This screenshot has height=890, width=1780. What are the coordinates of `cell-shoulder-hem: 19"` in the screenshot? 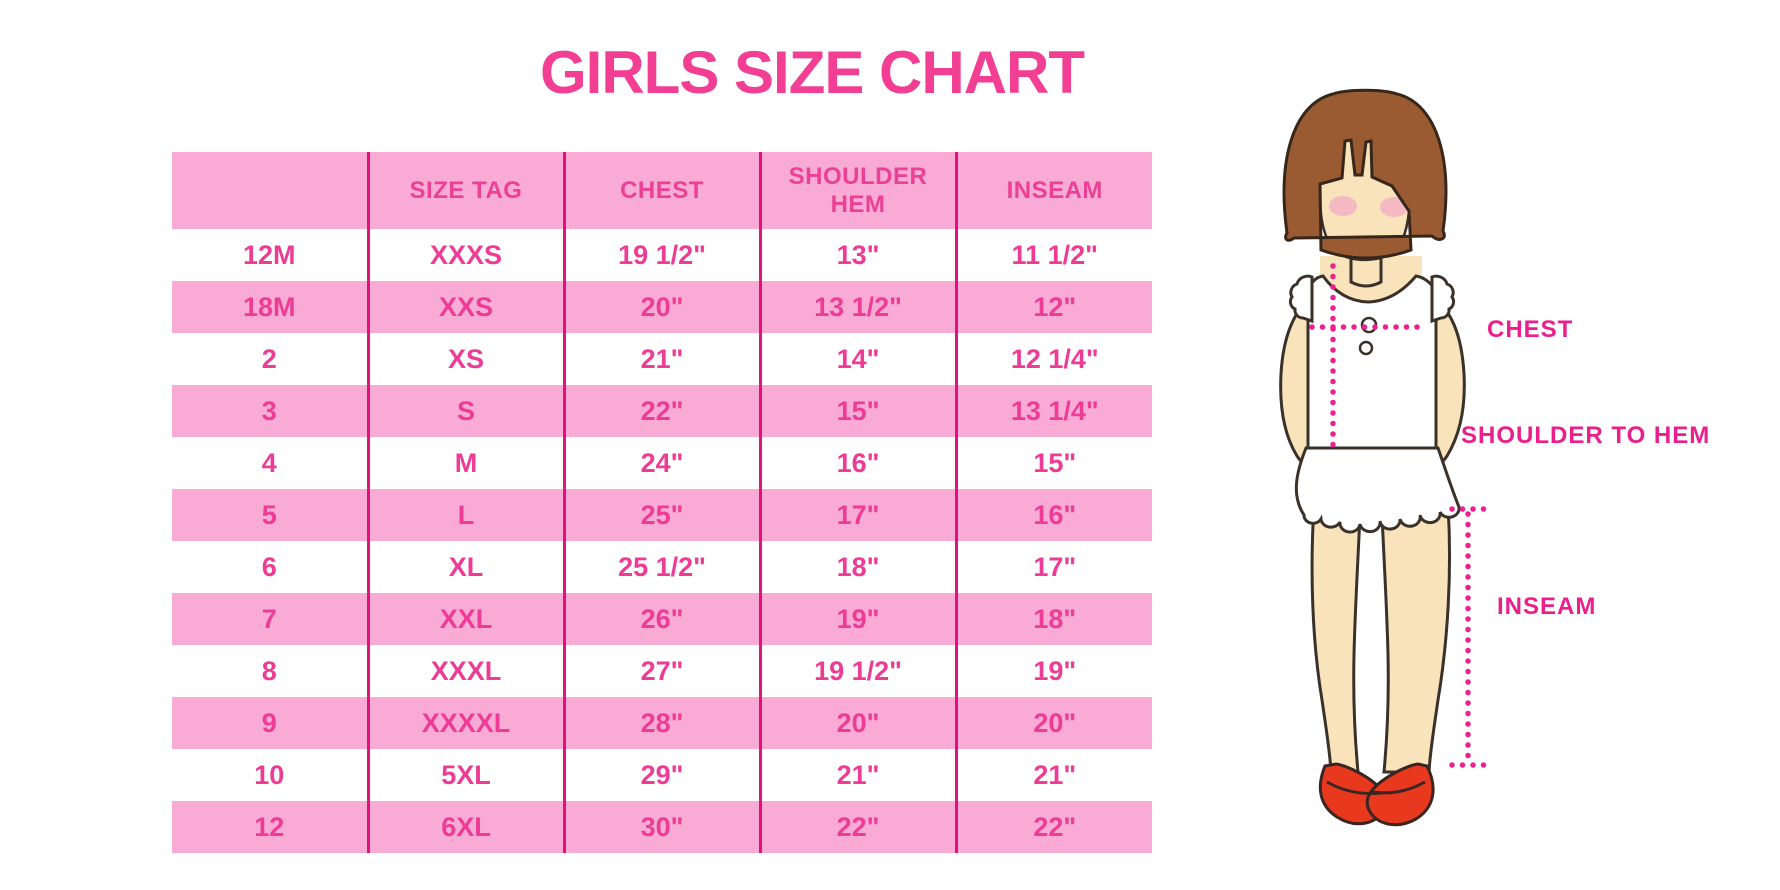 It's located at (857, 619).